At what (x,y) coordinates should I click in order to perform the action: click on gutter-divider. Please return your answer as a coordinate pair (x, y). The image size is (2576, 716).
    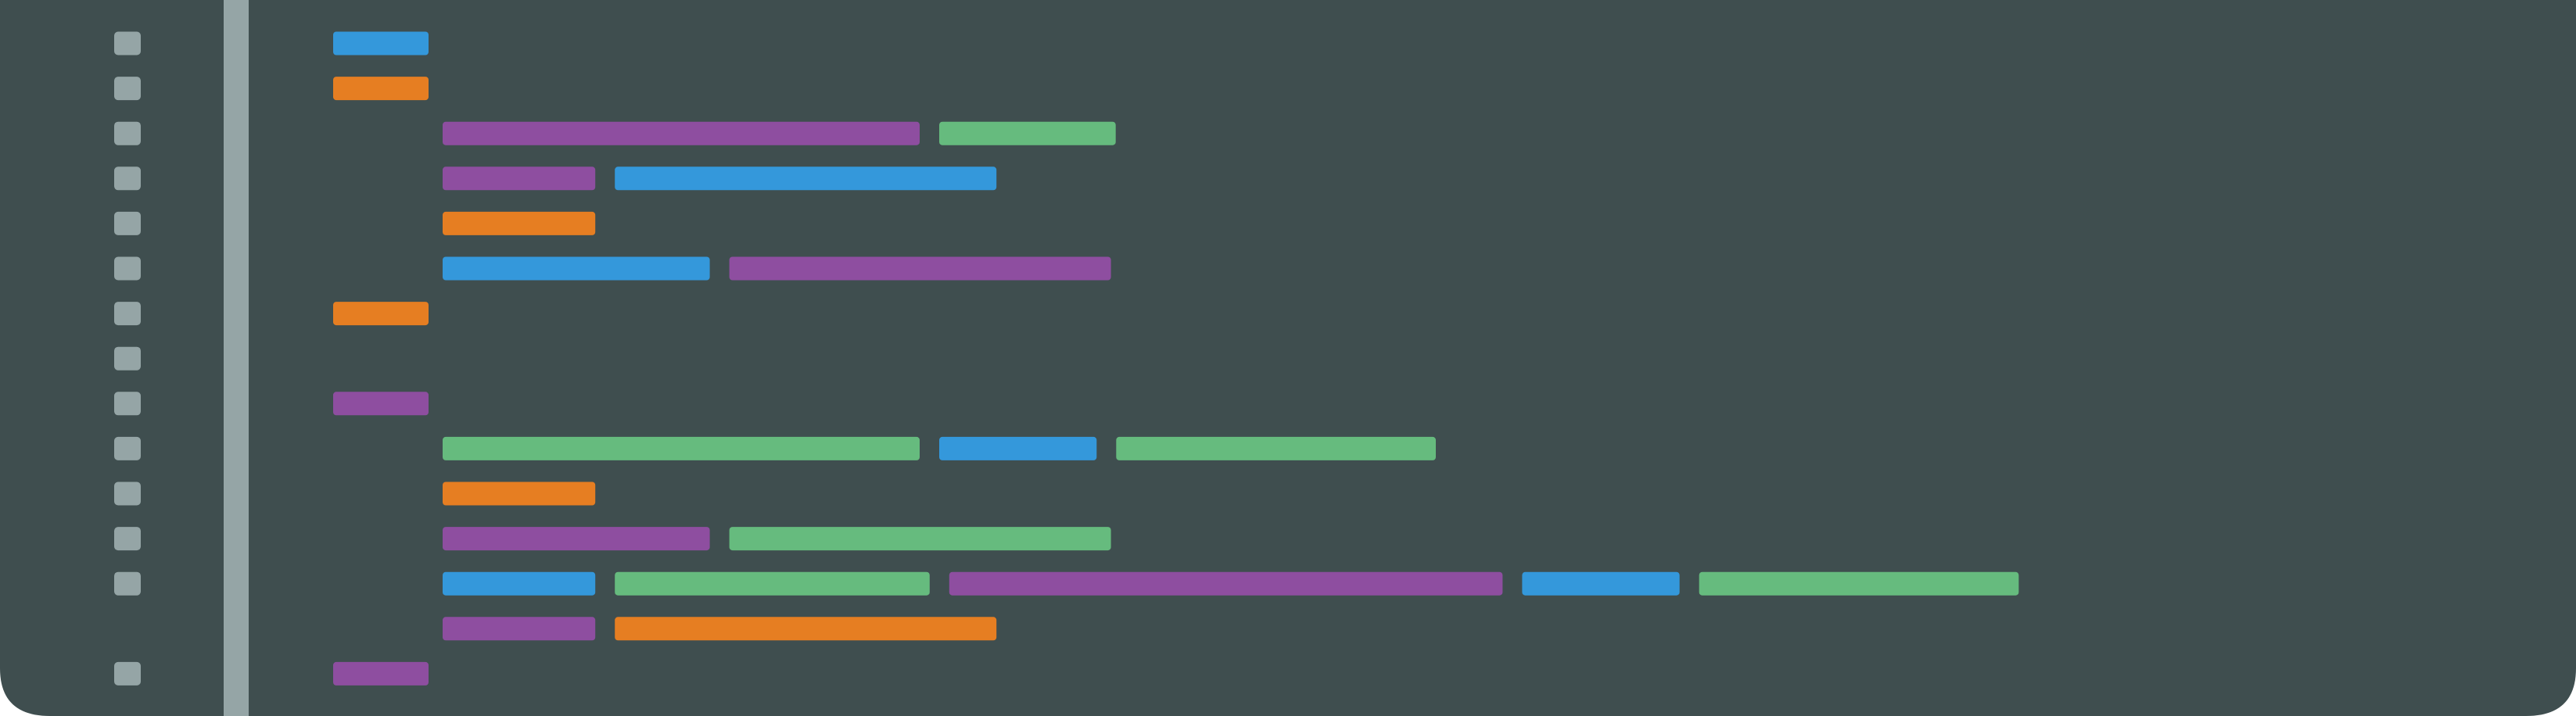
    Looking at the image, I should click on (237, 358).